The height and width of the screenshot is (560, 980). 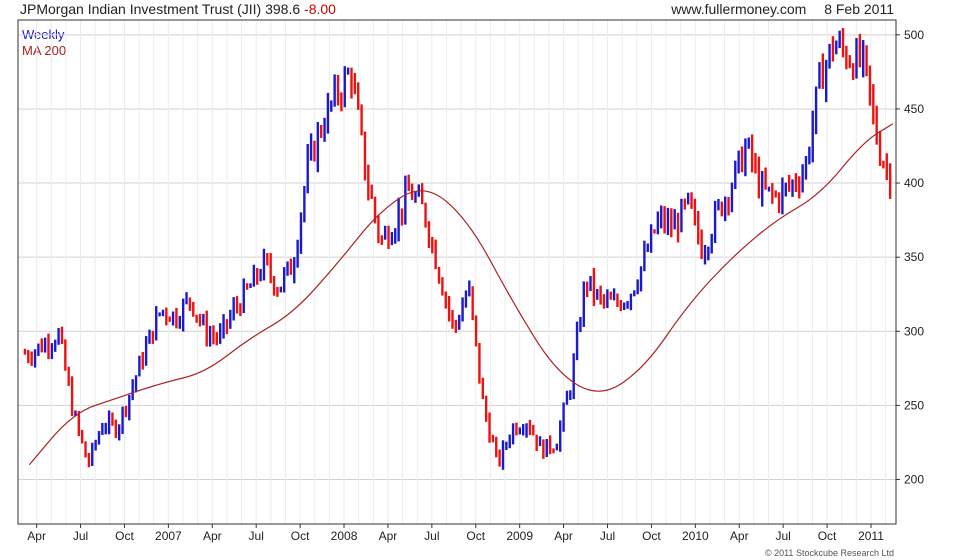 I want to click on y-tick-label: 350, so click(x=914, y=257).